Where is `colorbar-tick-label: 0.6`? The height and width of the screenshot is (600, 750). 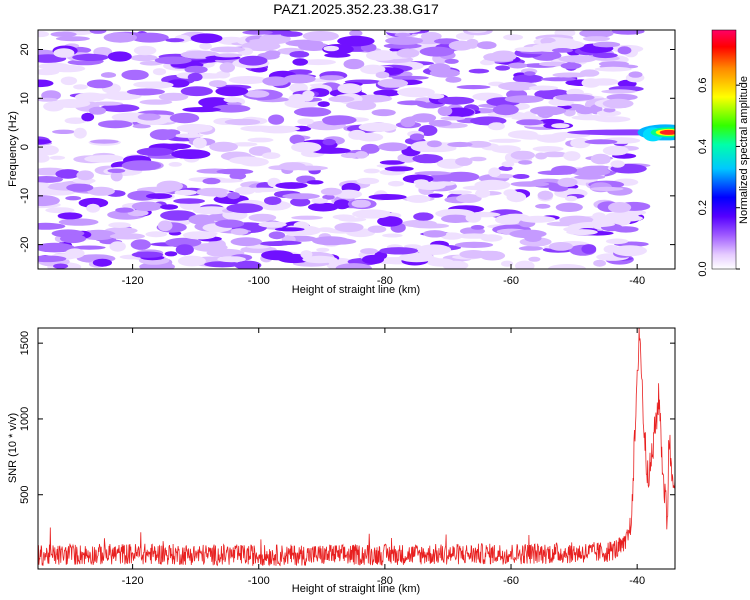 colorbar-tick-label: 0.6 is located at coordinates (703, 85).